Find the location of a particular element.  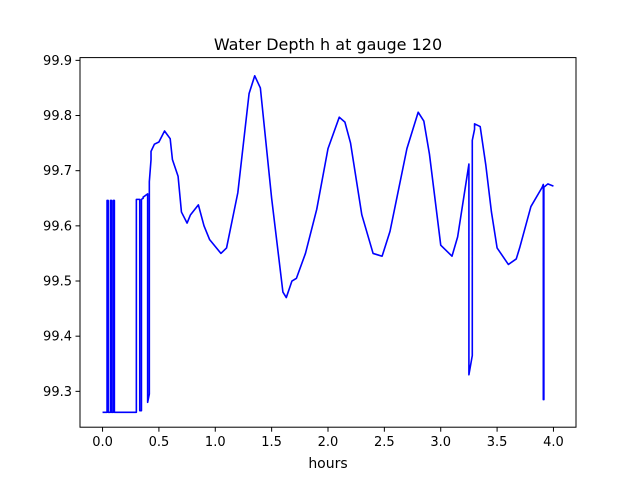

chart-title: Water Depth h at gauge 120 is located at coordinates (328, 44).